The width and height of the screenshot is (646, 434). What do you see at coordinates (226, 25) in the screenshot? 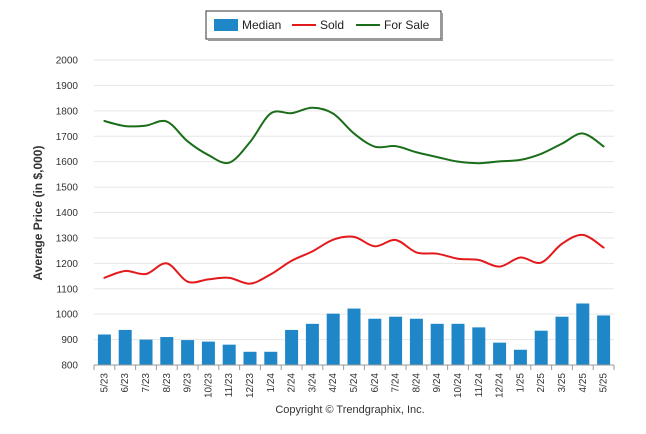
I see `legend-median-swatch` at bounding box center [226, 25].